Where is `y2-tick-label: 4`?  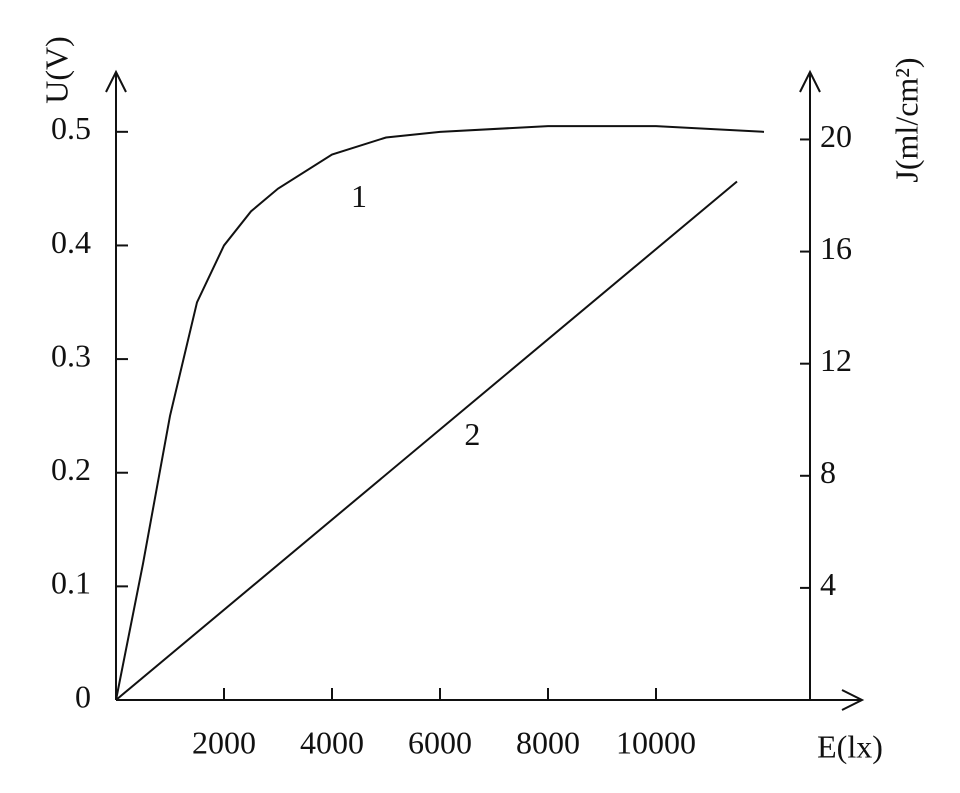
y2-tick-label: 4 is located at coordinates (828, 584).